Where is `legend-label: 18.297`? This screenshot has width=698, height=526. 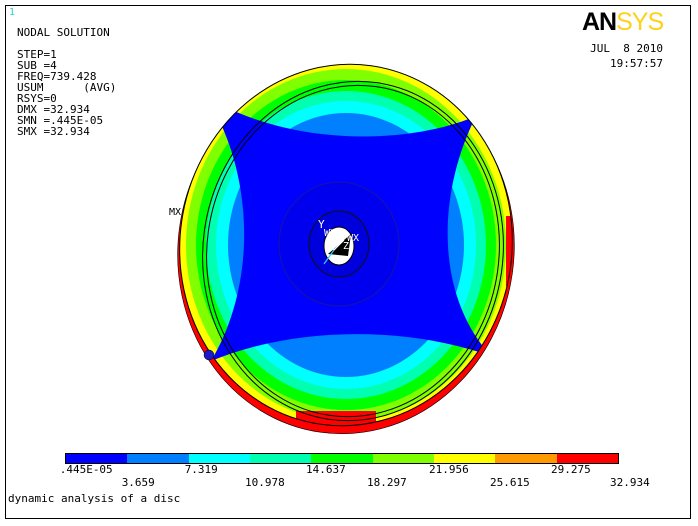
legend-label: 18.297 is located at coordinates (387, 482).